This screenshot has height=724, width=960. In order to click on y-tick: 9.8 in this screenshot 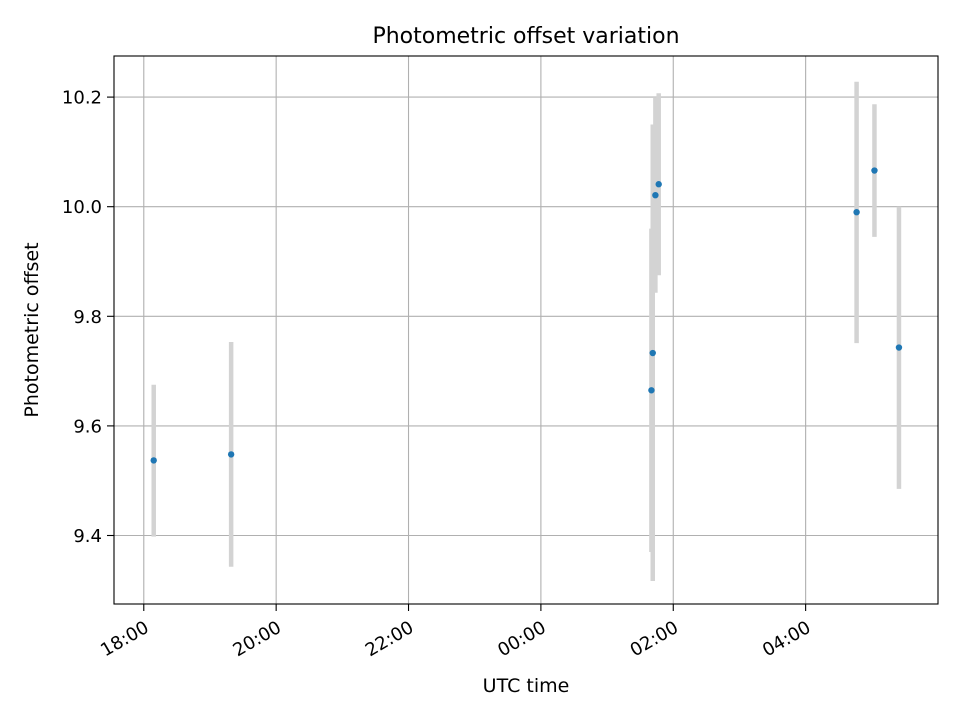, I will do `click(93, 317)`.